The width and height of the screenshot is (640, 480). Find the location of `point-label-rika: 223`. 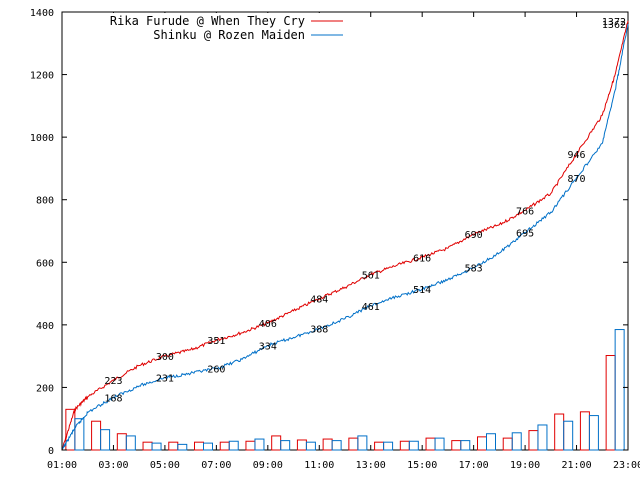

point-label-rika: 223 is located at coordinates (113, 381).